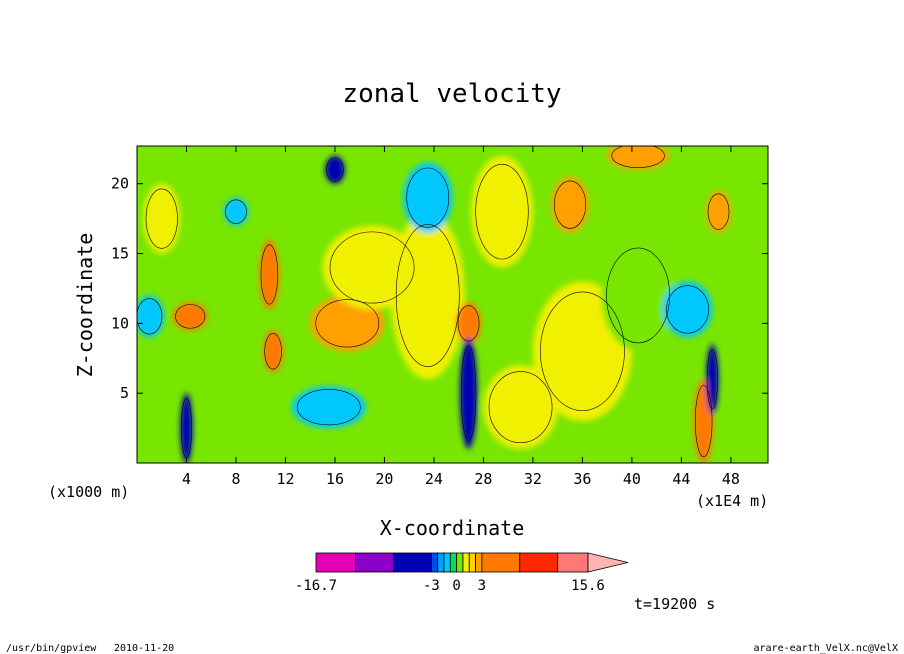 The image size is (904, 654). Describe the element at coordinates (732, 501) in the screenshot. I see `x-unit-label: (x1E4 m)` at that location.